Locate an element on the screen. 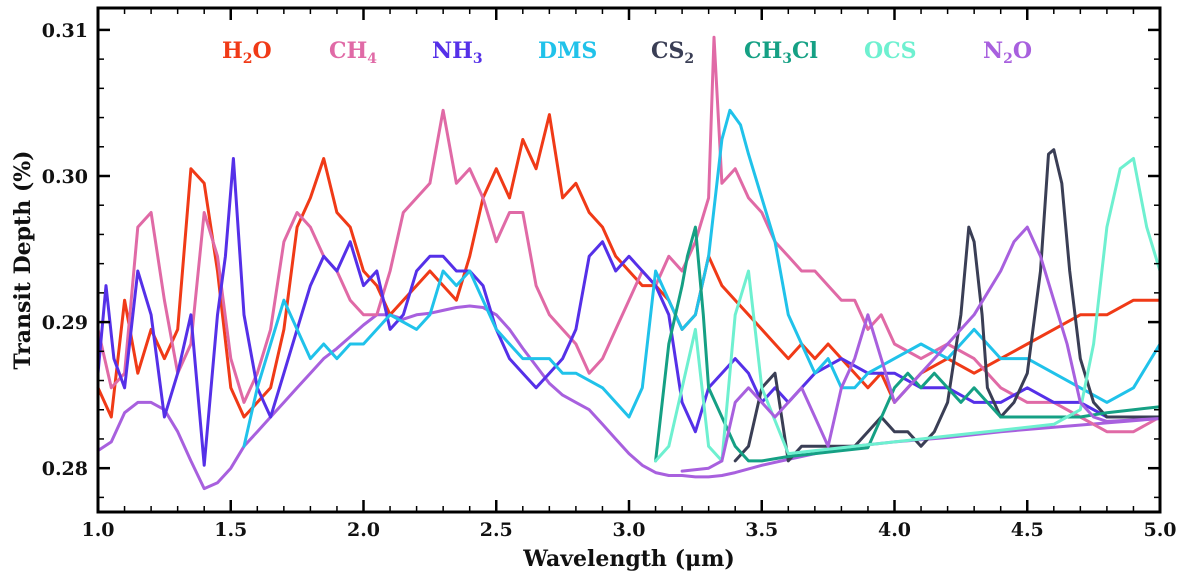 This screenshot has height=576, width=1183. x-tick-label: 4.5 is located at coordinates (1027, 530).